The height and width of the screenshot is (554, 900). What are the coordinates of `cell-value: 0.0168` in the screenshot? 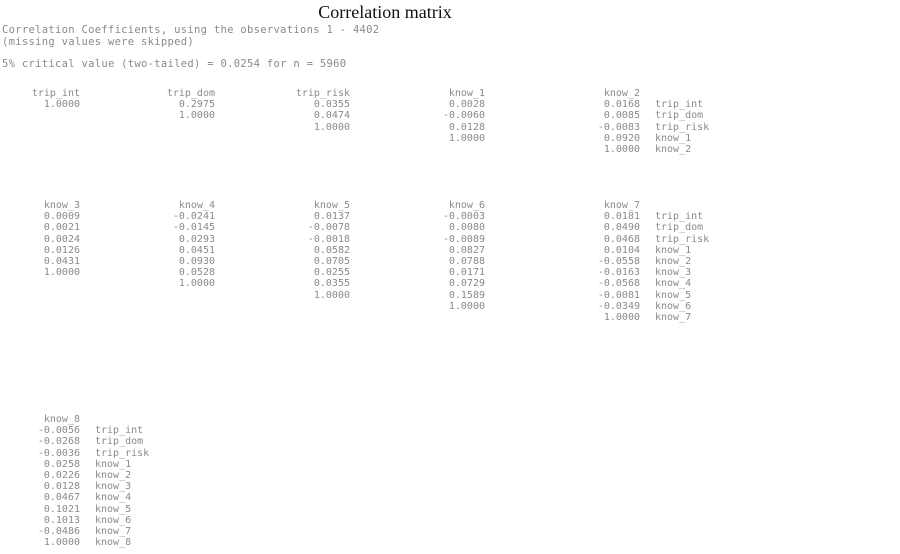 It's located at (621, 105).